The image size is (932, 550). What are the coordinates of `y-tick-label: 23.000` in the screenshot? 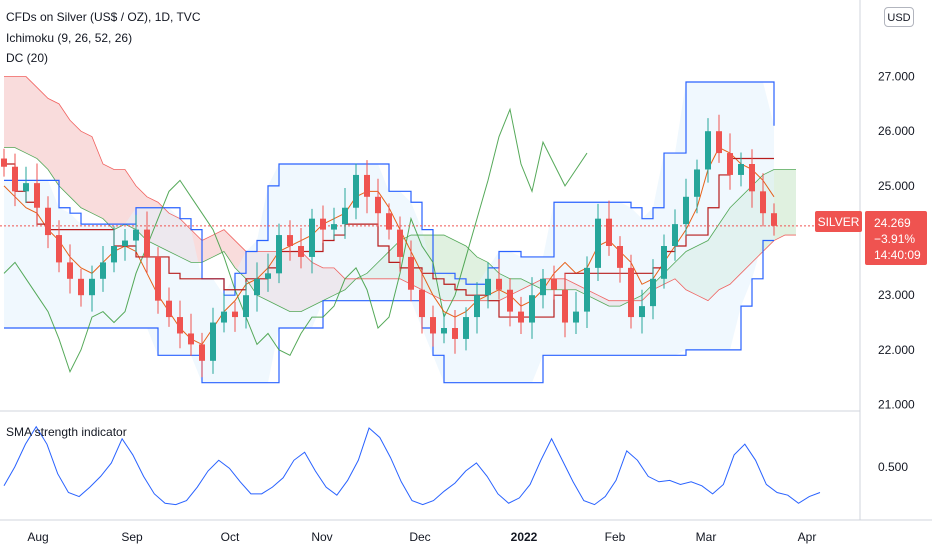 It's located at (896, 295).